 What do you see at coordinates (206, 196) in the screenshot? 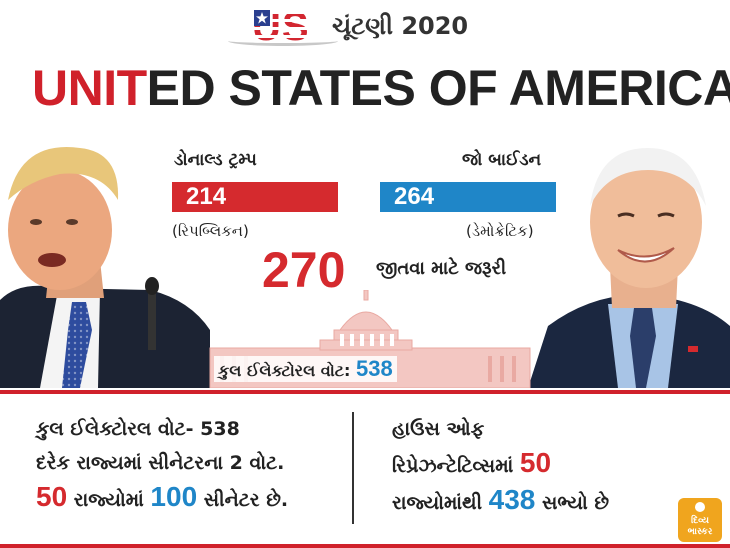
I see `trump-votes: 214` at bounding box center [206, 196].